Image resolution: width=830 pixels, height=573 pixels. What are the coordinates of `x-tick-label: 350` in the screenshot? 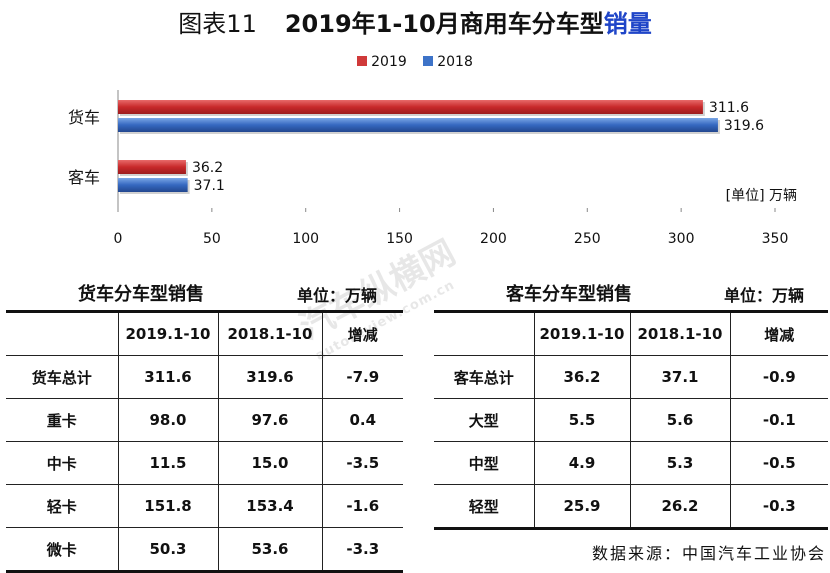 It's located at (775, 239).